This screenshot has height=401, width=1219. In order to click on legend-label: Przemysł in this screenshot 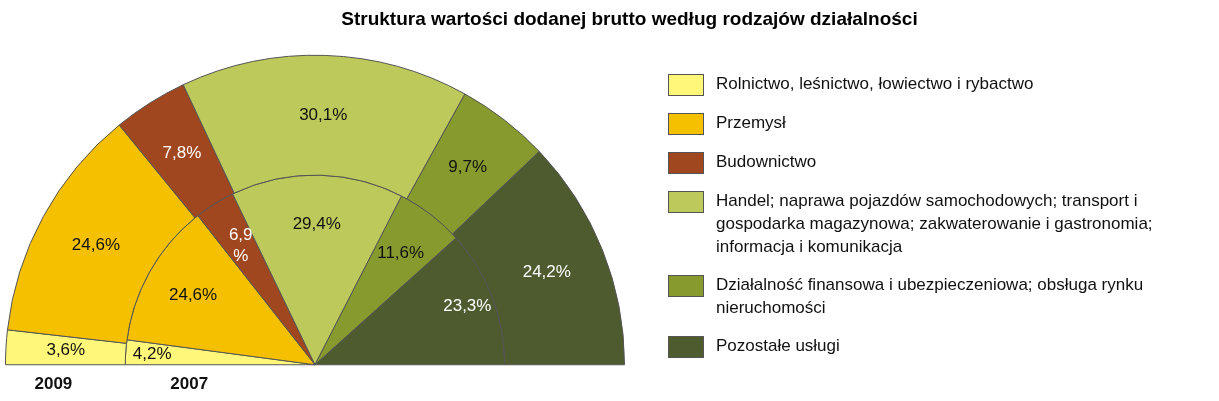, I will do `click(751, 123)`.